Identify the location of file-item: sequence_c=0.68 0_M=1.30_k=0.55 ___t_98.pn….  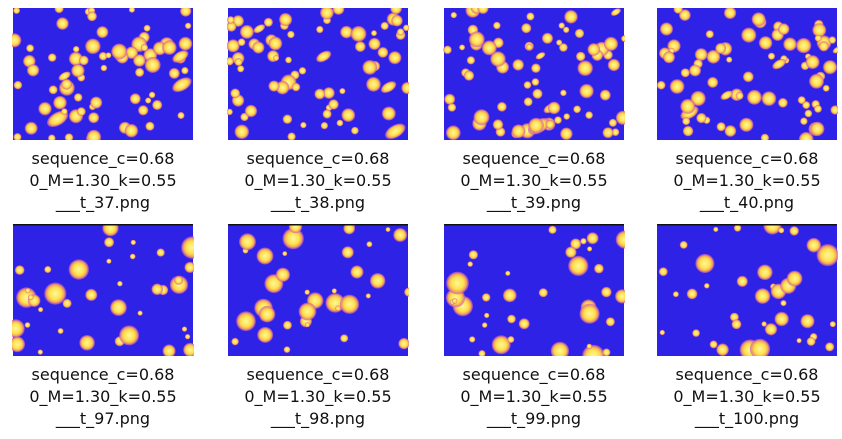
(318, 327).